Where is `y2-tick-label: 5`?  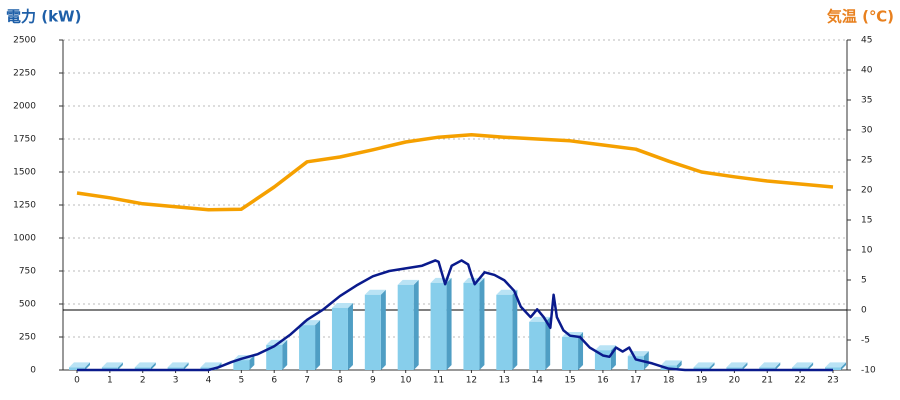 y2-tick-label: 5 is located at coordinates (864, 281).